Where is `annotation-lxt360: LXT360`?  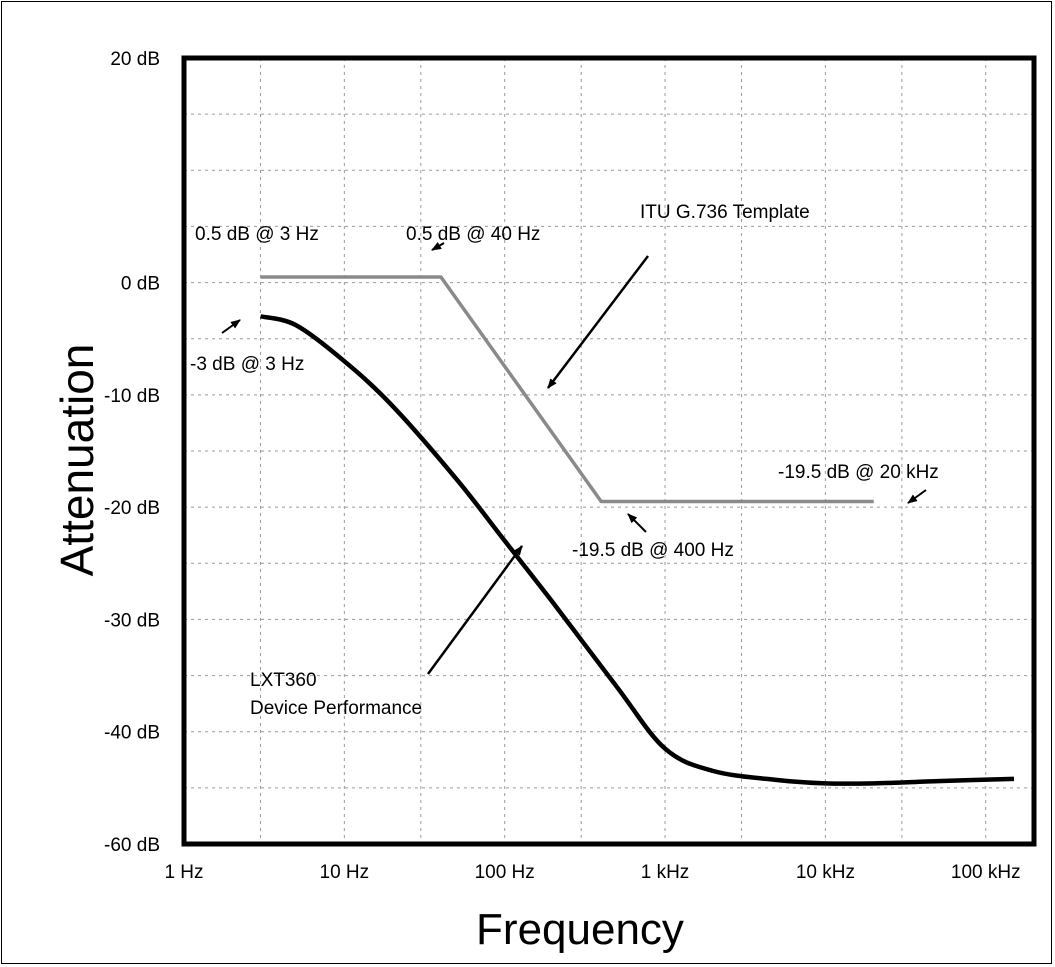
annotation-lxt360: LXT360 is located at coordinates (283, 680).